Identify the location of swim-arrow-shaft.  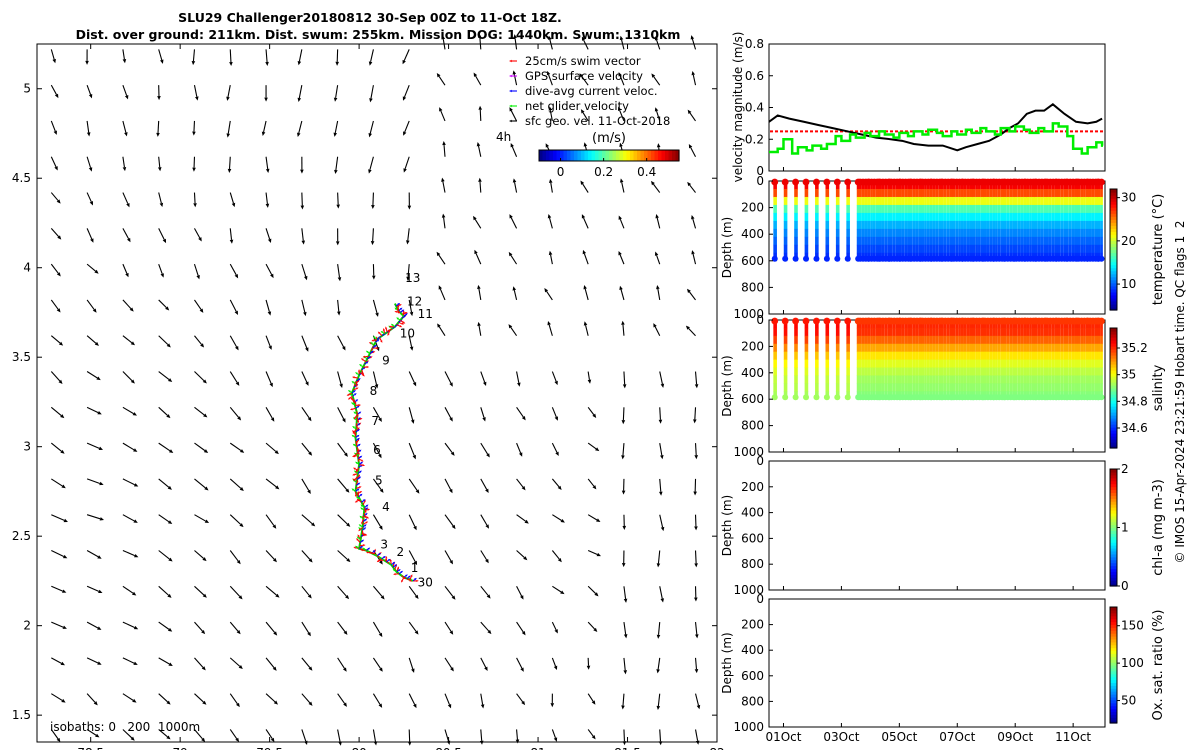
(359, 541).